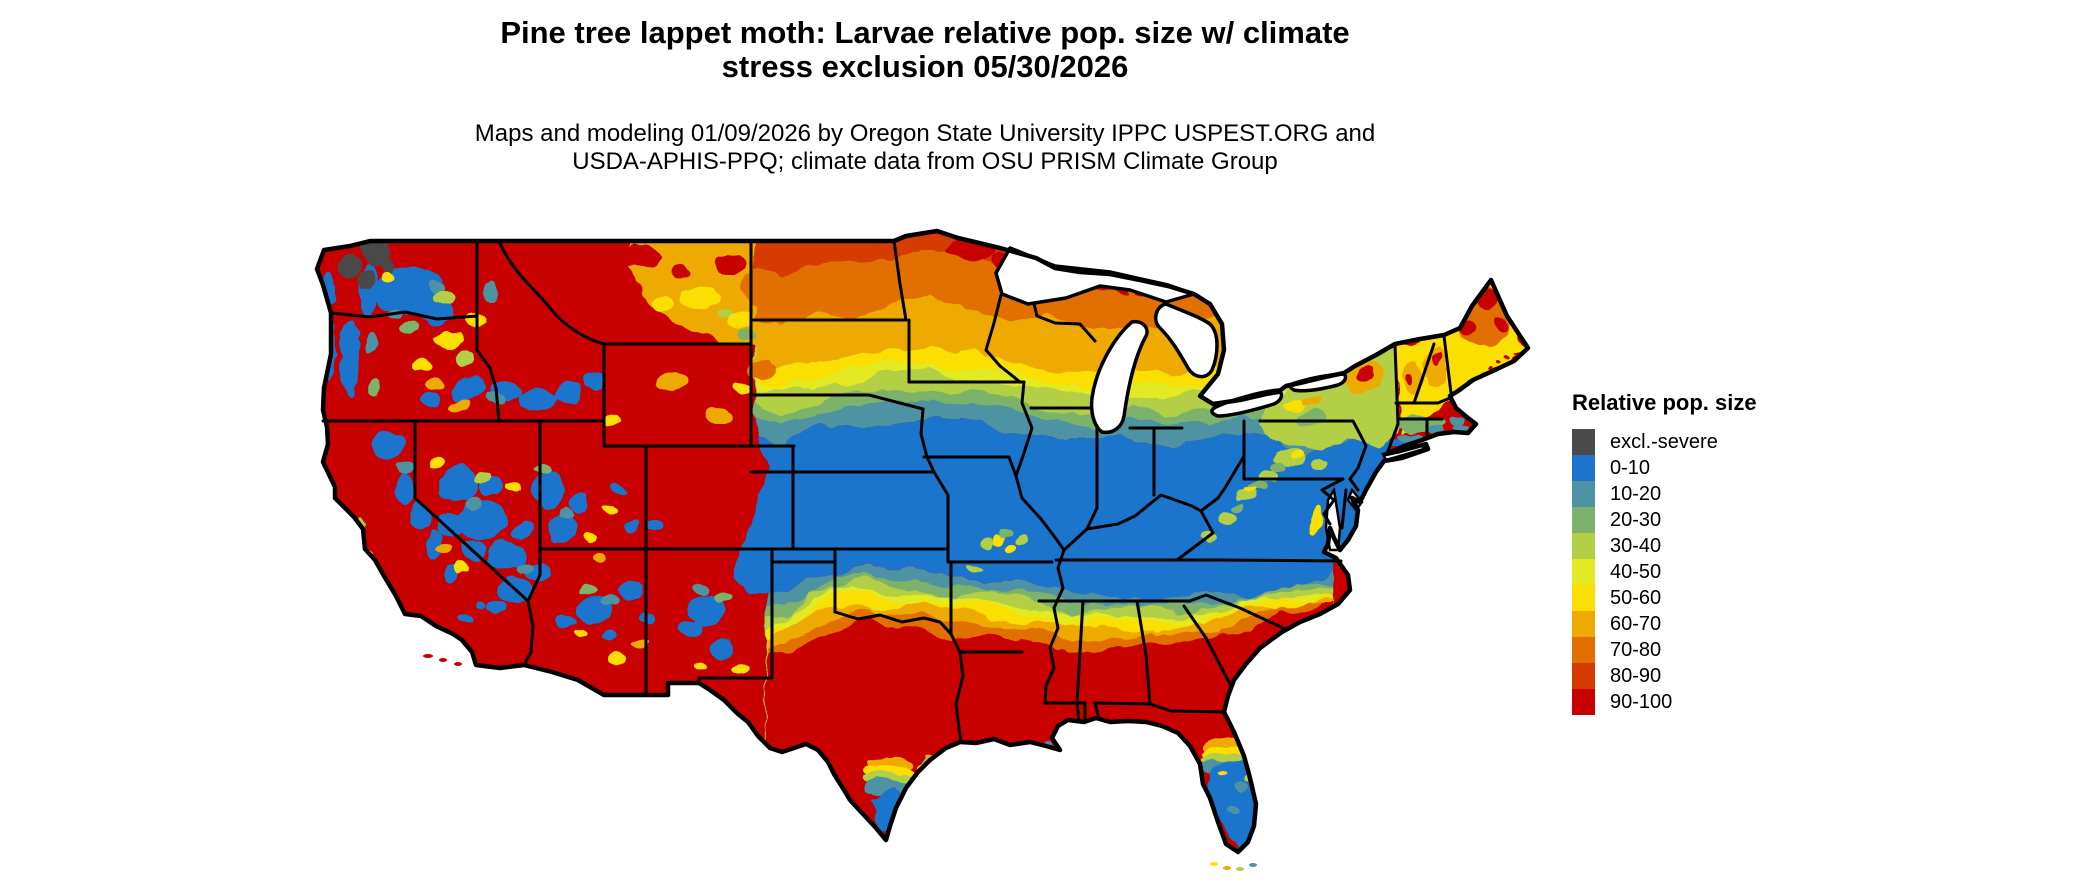 The height and width of the screenshot is (892, 2100). I want to click on legend-item: 90-100, so click(1664, 702).